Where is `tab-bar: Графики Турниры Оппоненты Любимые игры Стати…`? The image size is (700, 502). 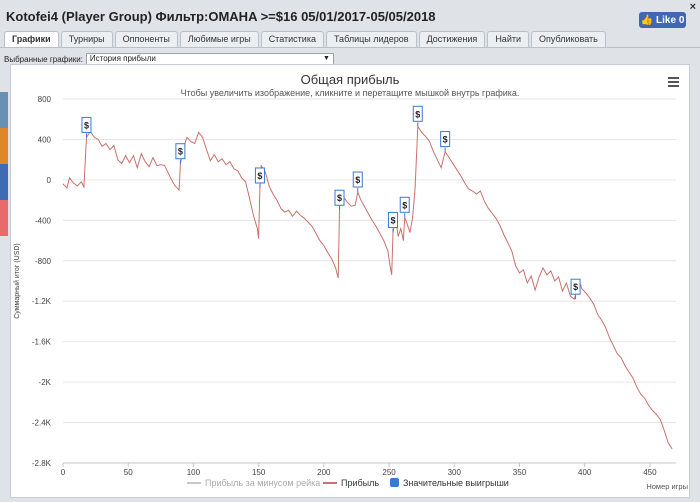 tab-bar: Графики Турниры Оппоненты Любимые игры Стати… is located at coordinates (305, 39).